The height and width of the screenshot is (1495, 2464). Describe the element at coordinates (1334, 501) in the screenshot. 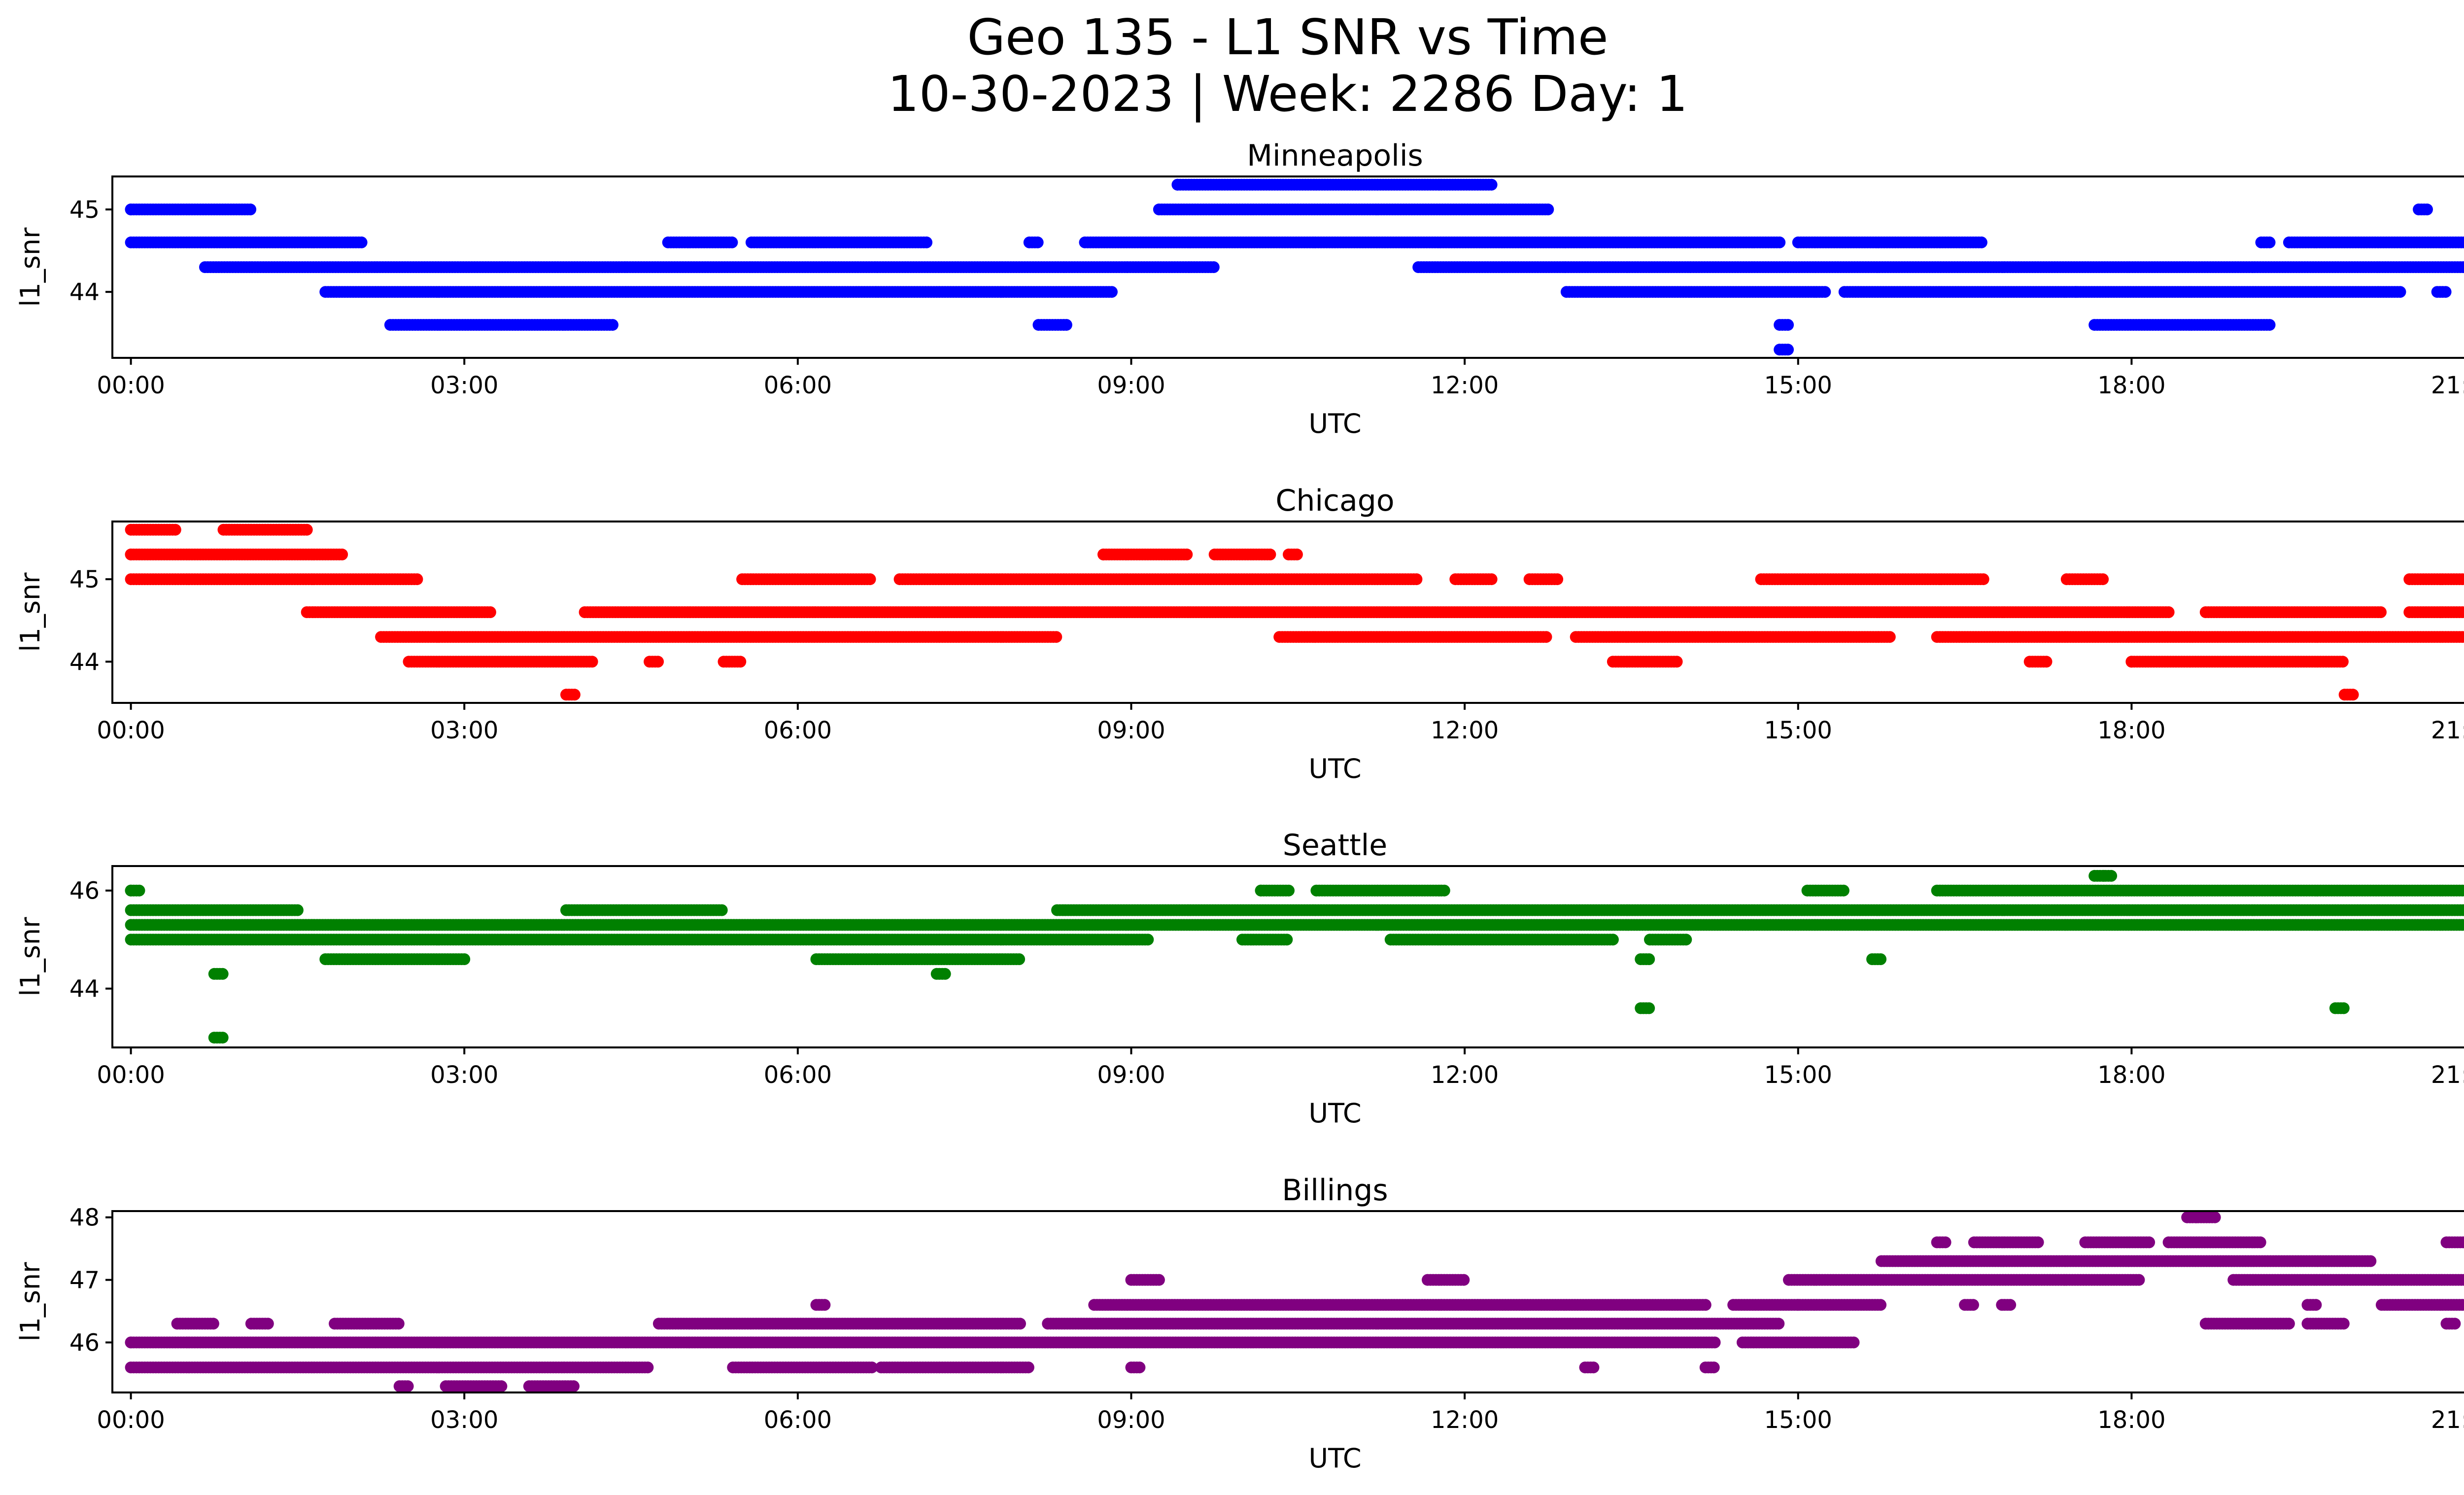

I see `subplot-title: Chicago` at that location.